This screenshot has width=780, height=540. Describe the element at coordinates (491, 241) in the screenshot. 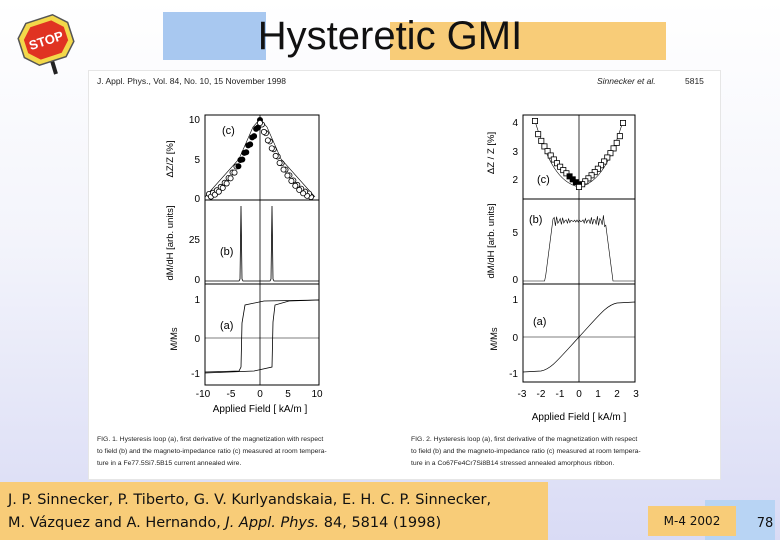

I see `fig2-panel-b-ylabel: dM/dH [arb. units]` at that location.